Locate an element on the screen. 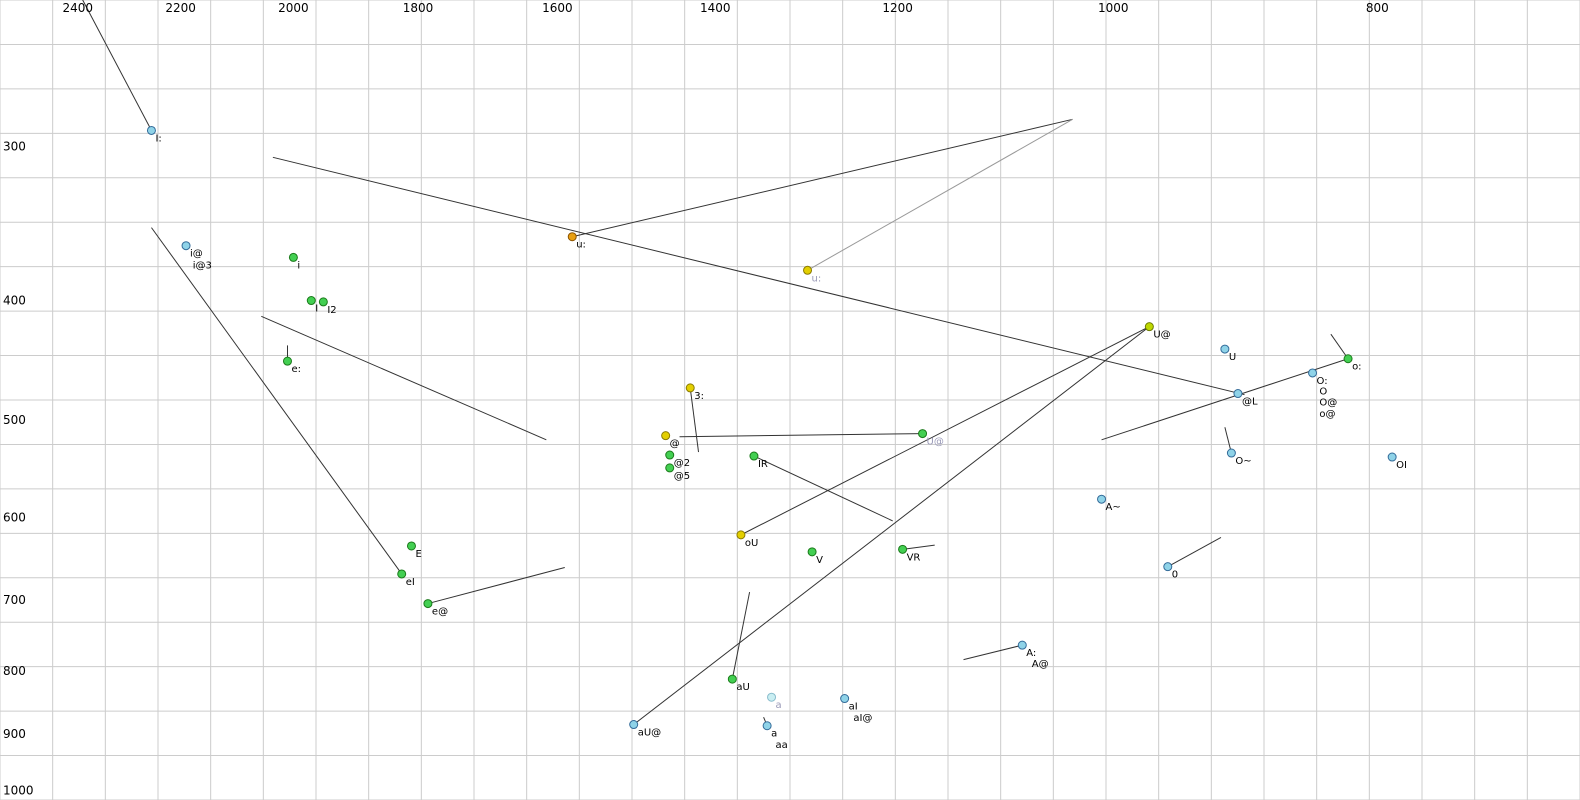 The width and height of the screenshot is (1580, 800). y-tick-label: 700 is located at coordinates (14, 600).